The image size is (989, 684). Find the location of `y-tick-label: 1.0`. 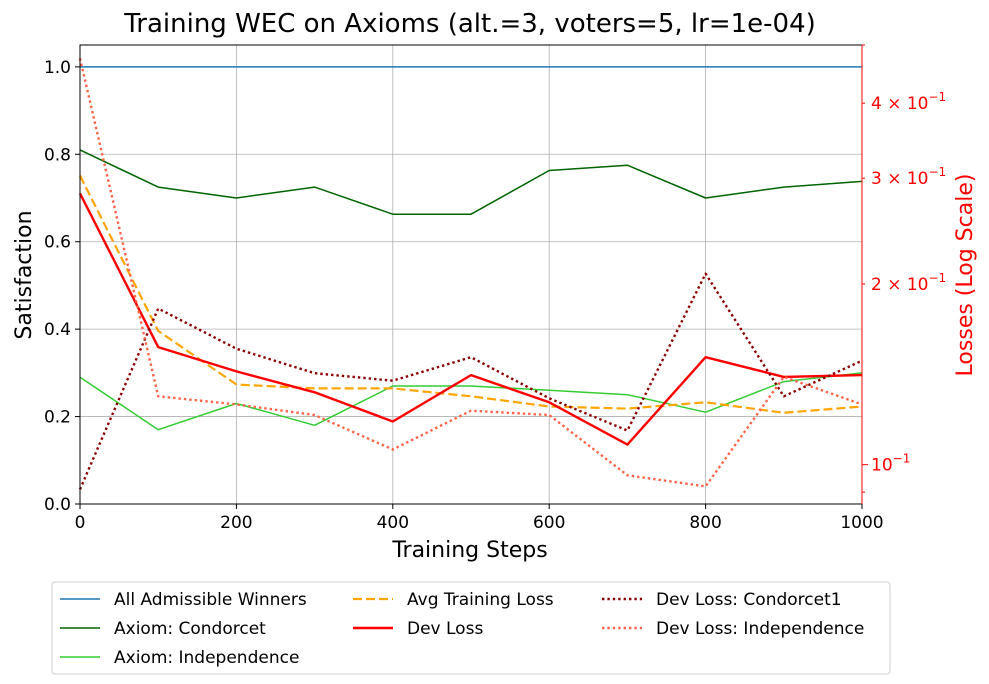

y-tick-label: 1.0 is located at coordinates (57, 68).